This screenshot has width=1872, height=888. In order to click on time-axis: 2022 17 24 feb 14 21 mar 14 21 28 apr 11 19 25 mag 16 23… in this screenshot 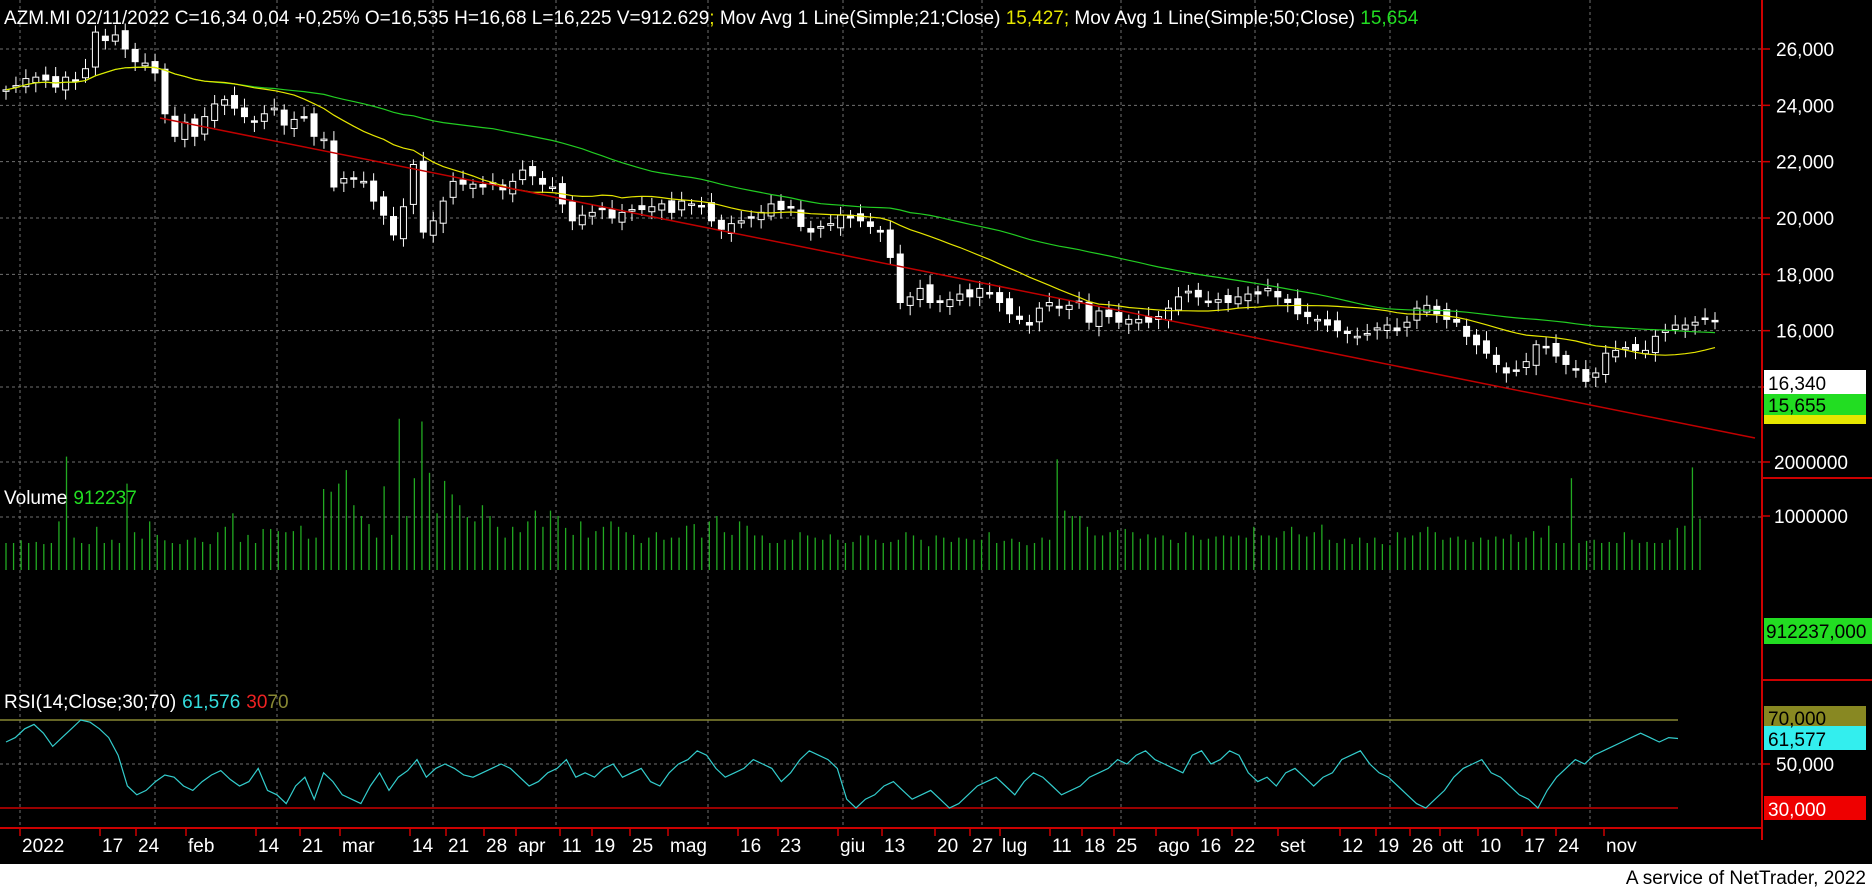, I will do `click(828, 842)`.